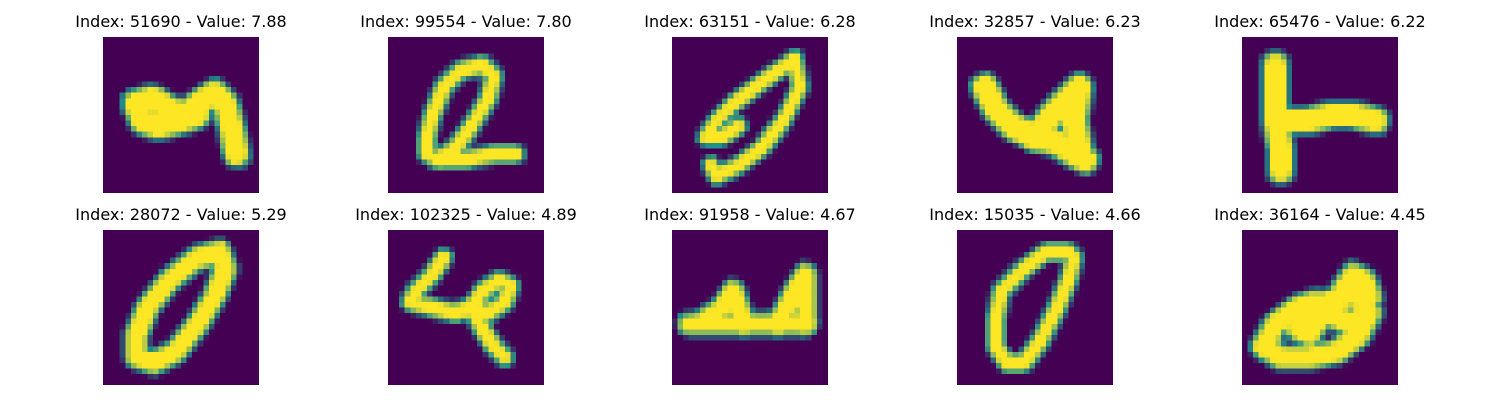 This screenshot has width=1500, height=400. I want to click on panel-9: Index: 15035 - Value: 4.66, so click(1035, 200).